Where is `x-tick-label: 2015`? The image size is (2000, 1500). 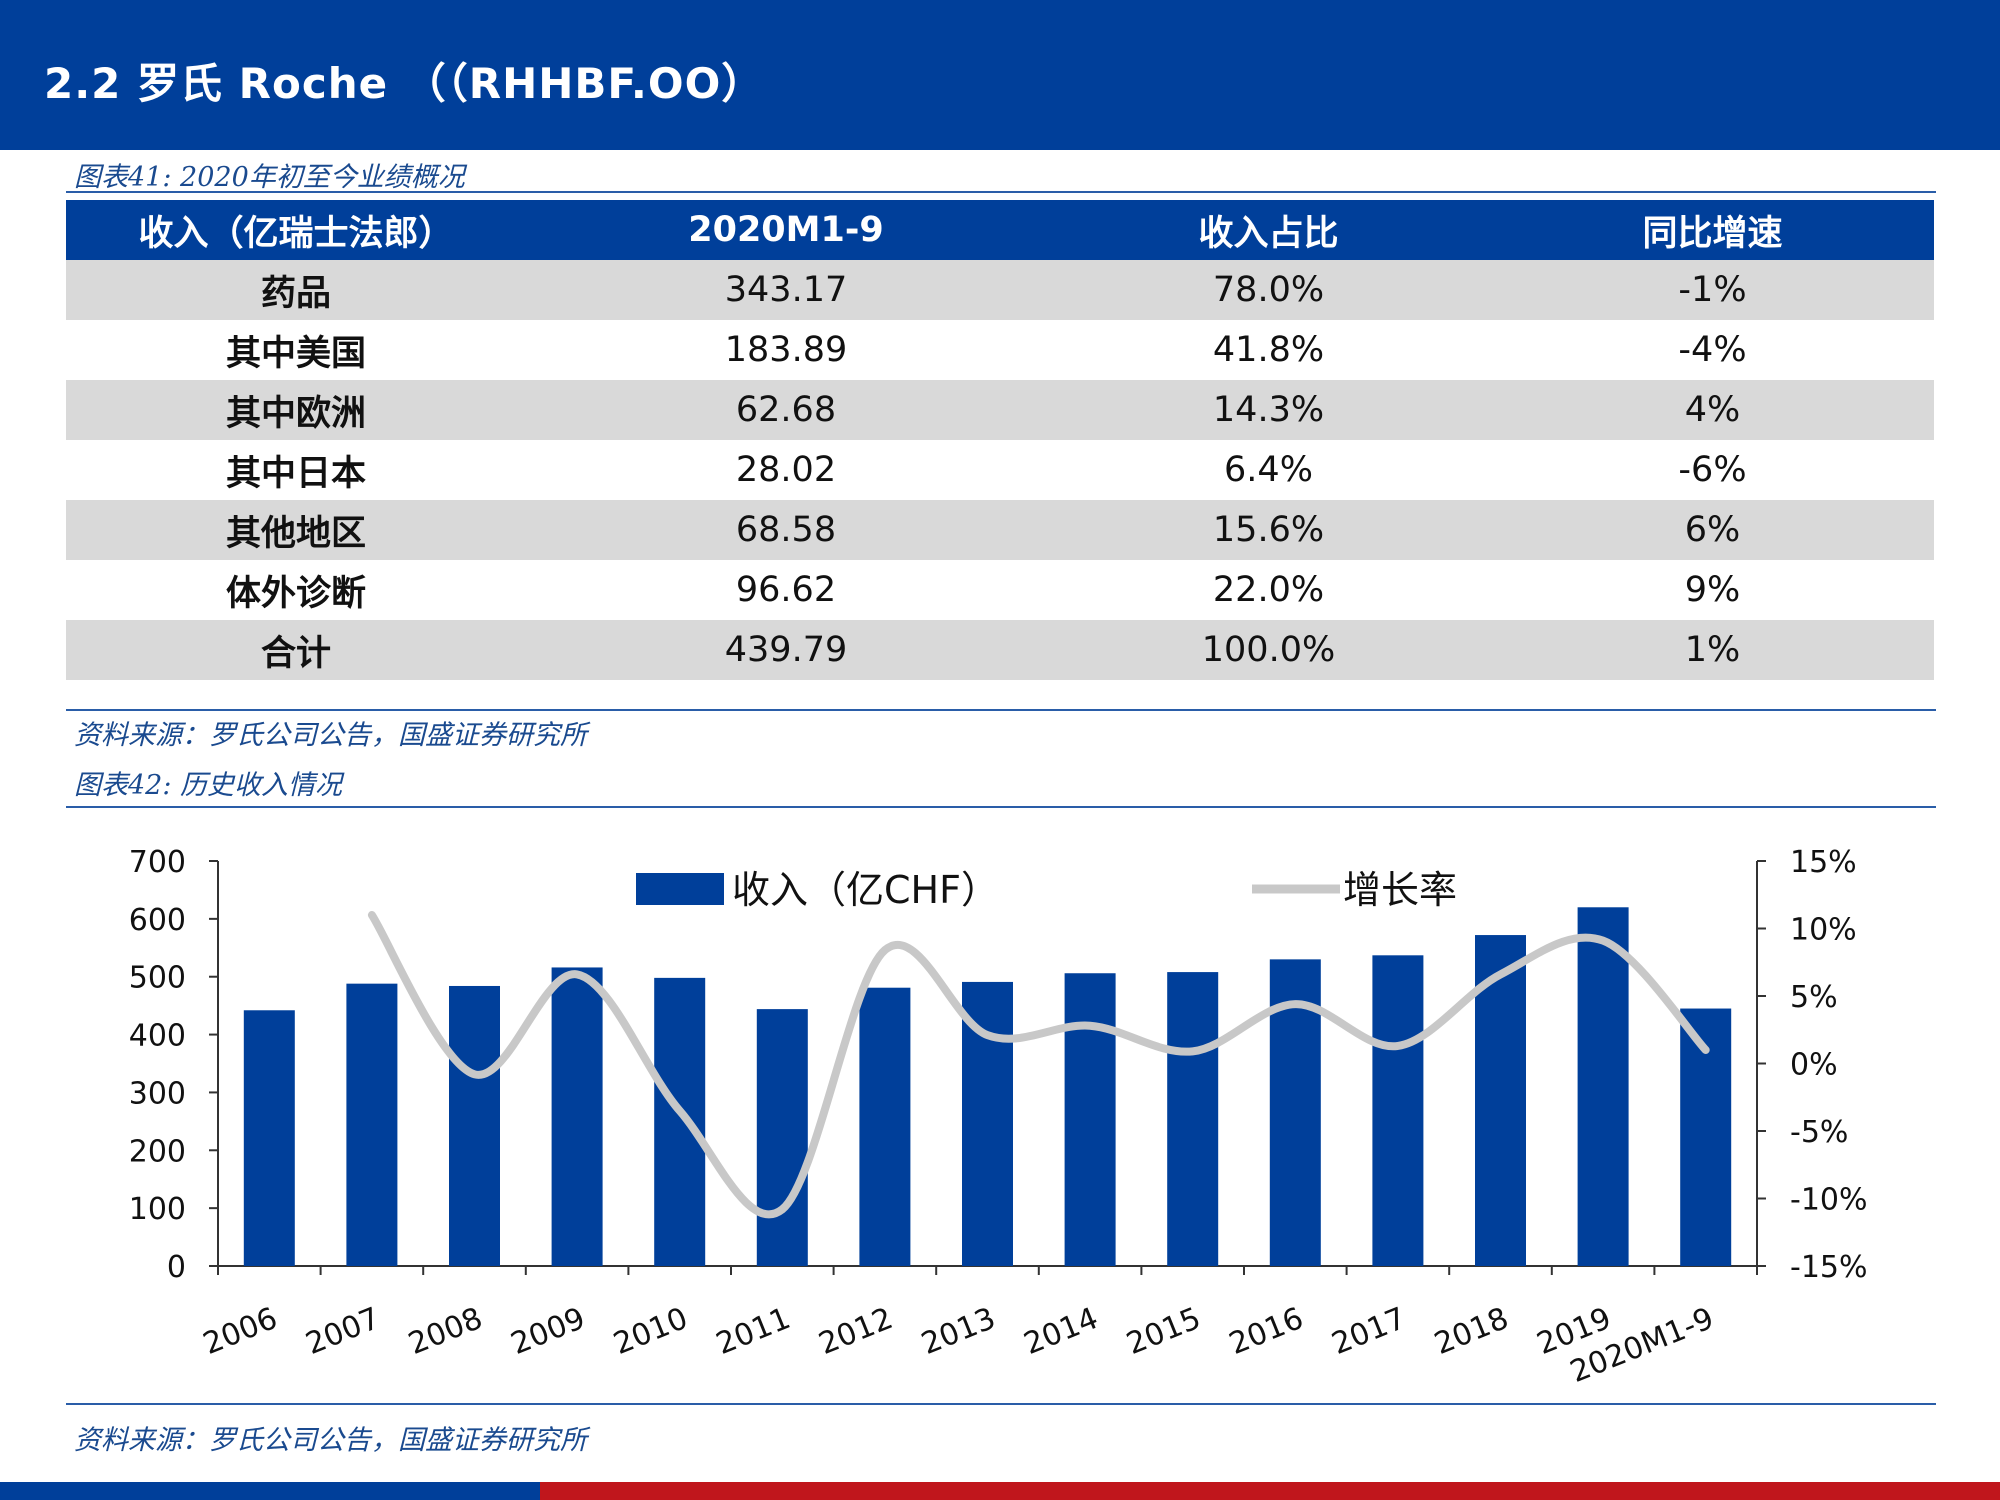
x-tick-label: 2015 is located at coordinates (1164, 1331).